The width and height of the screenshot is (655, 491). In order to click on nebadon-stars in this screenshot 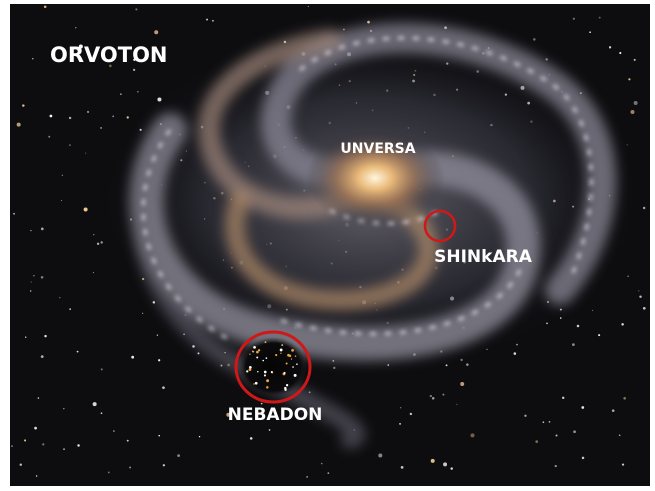, I will do `click(272, 366)`.